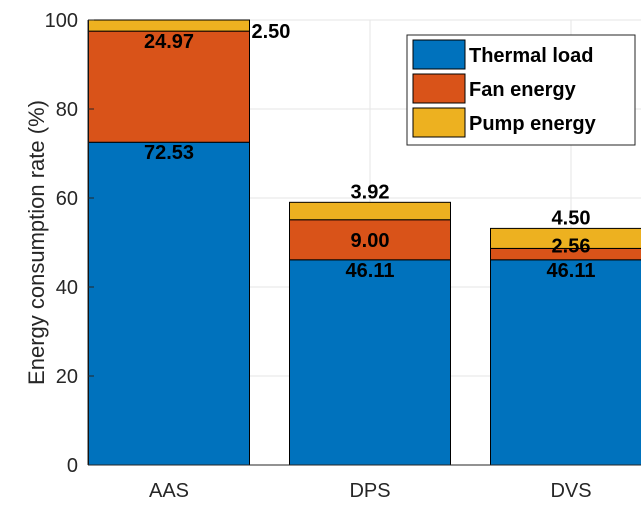 This screenshot has height=507, width=641. What do you see at coordinates (169, 491) in the screenshot?
I see `x-tick-label: AAS` at bounding box center [169, 491].